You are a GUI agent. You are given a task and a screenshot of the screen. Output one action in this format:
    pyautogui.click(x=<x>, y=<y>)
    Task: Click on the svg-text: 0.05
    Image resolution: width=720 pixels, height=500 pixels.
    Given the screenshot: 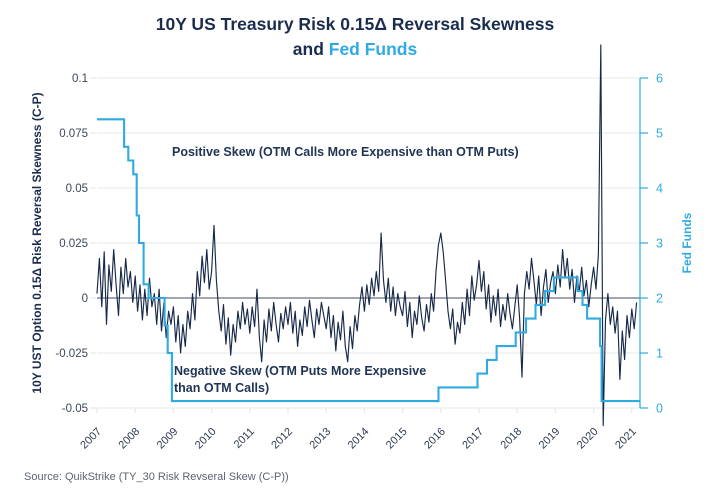 What is the action you would take?
    pyautogui.click(x=77, y=189)
    